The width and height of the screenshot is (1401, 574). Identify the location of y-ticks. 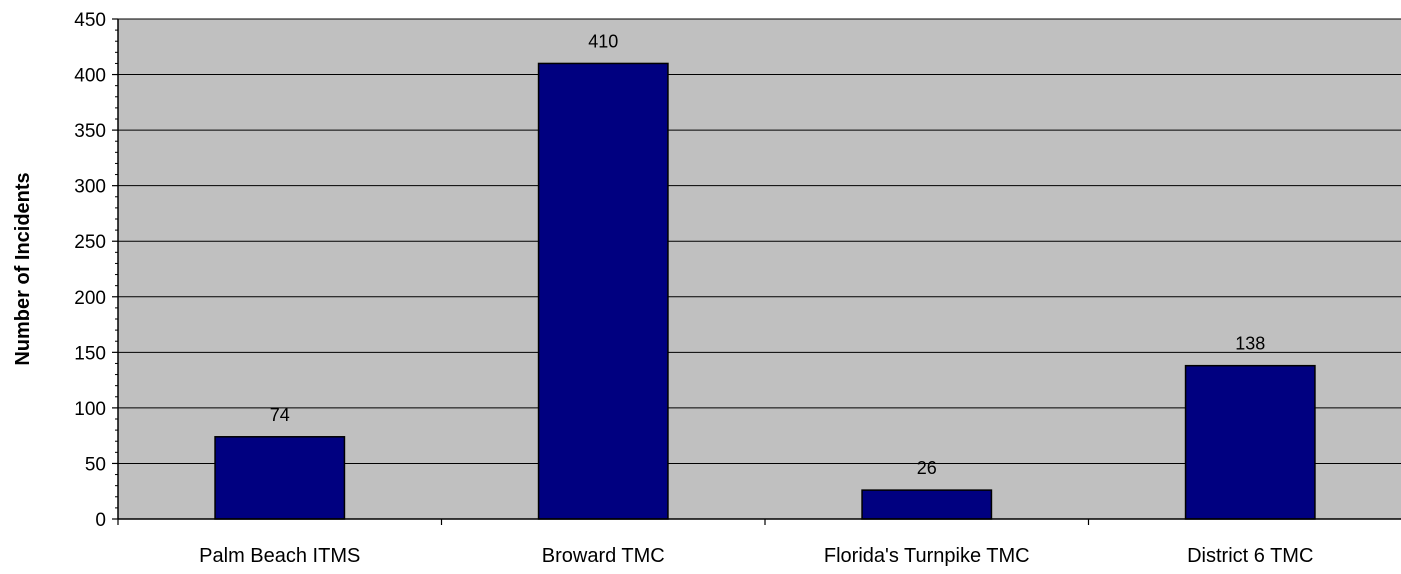
(115, 269).